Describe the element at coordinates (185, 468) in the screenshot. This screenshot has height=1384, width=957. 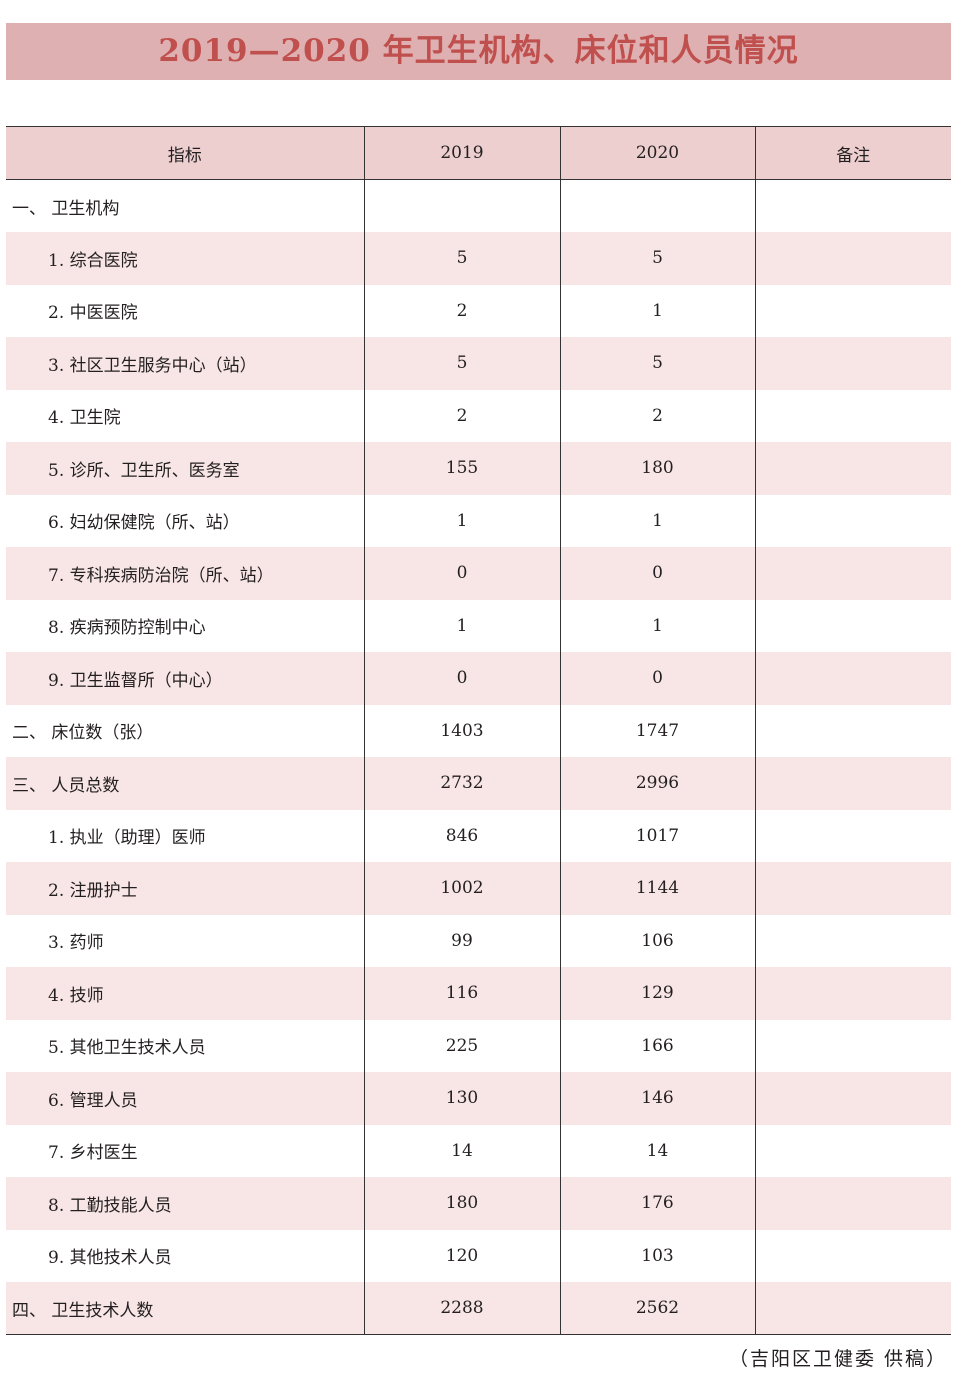
I see `row-label: 5. 诊所、卫生所、医务室` at that location.